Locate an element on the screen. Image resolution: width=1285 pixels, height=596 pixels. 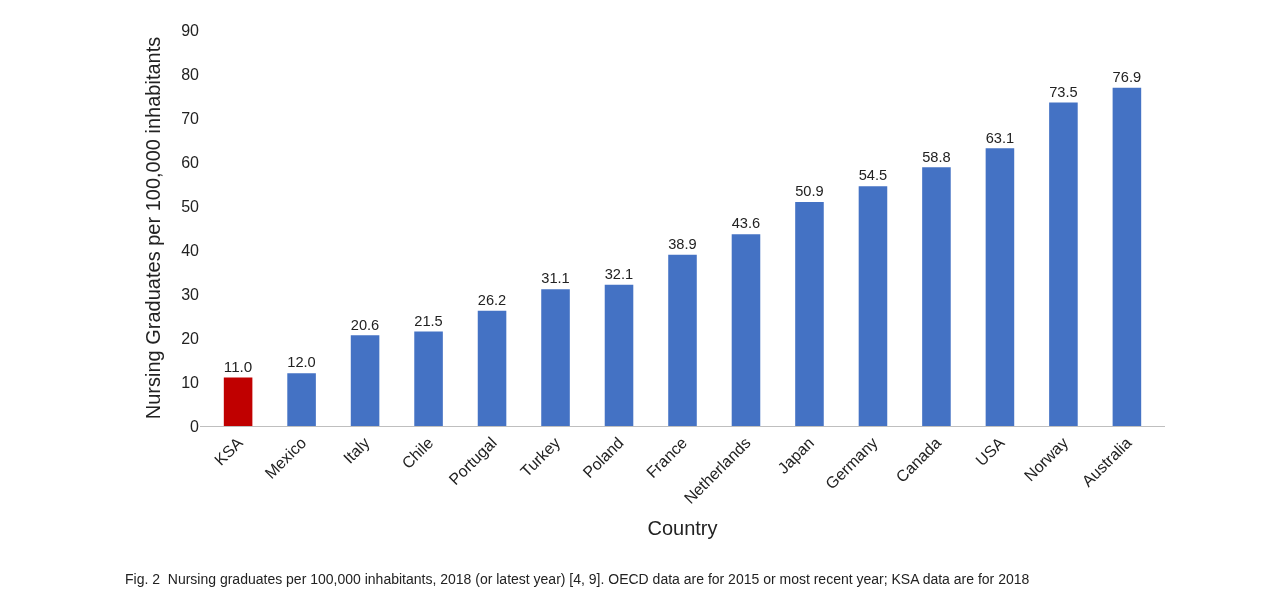
y-axis-title: Nursing Graduates per 100,000 inhabitants is located at coordinates (152, 228).